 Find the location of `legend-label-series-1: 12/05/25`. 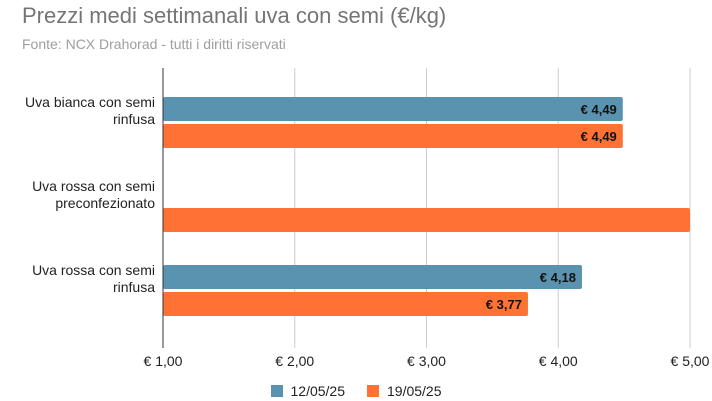

legend-label-series-1: 12/05/25 is located at coordinates (318, 391).